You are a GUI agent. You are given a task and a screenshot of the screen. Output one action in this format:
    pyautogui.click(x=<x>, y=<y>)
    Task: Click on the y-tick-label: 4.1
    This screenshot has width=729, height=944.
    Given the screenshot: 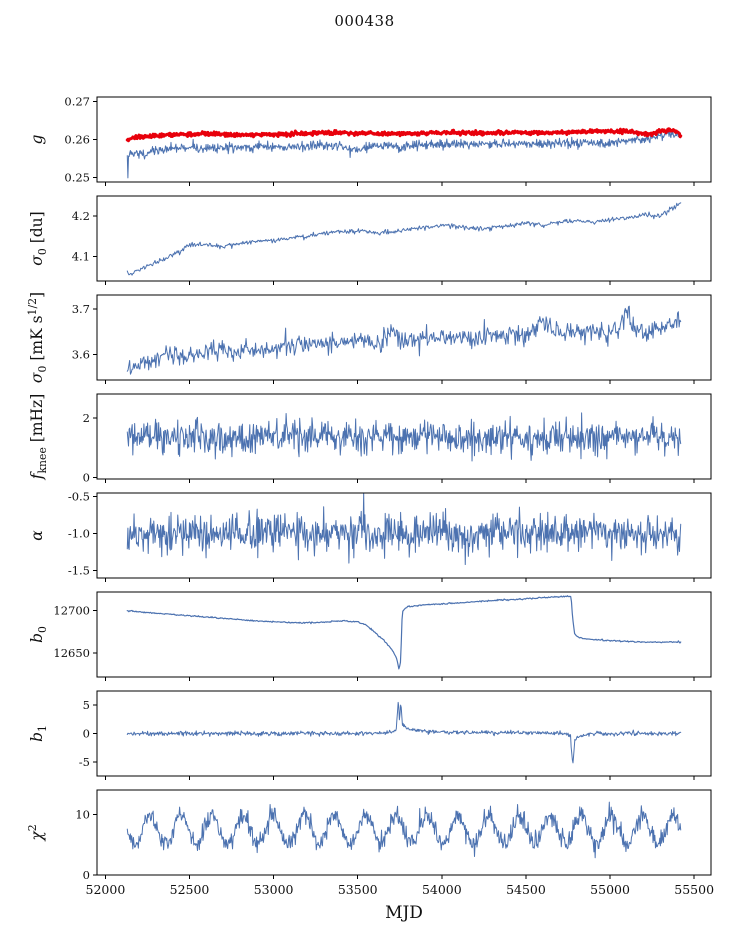 What is the action you would take?
    pyautogui.click(x=81, y=257)
    